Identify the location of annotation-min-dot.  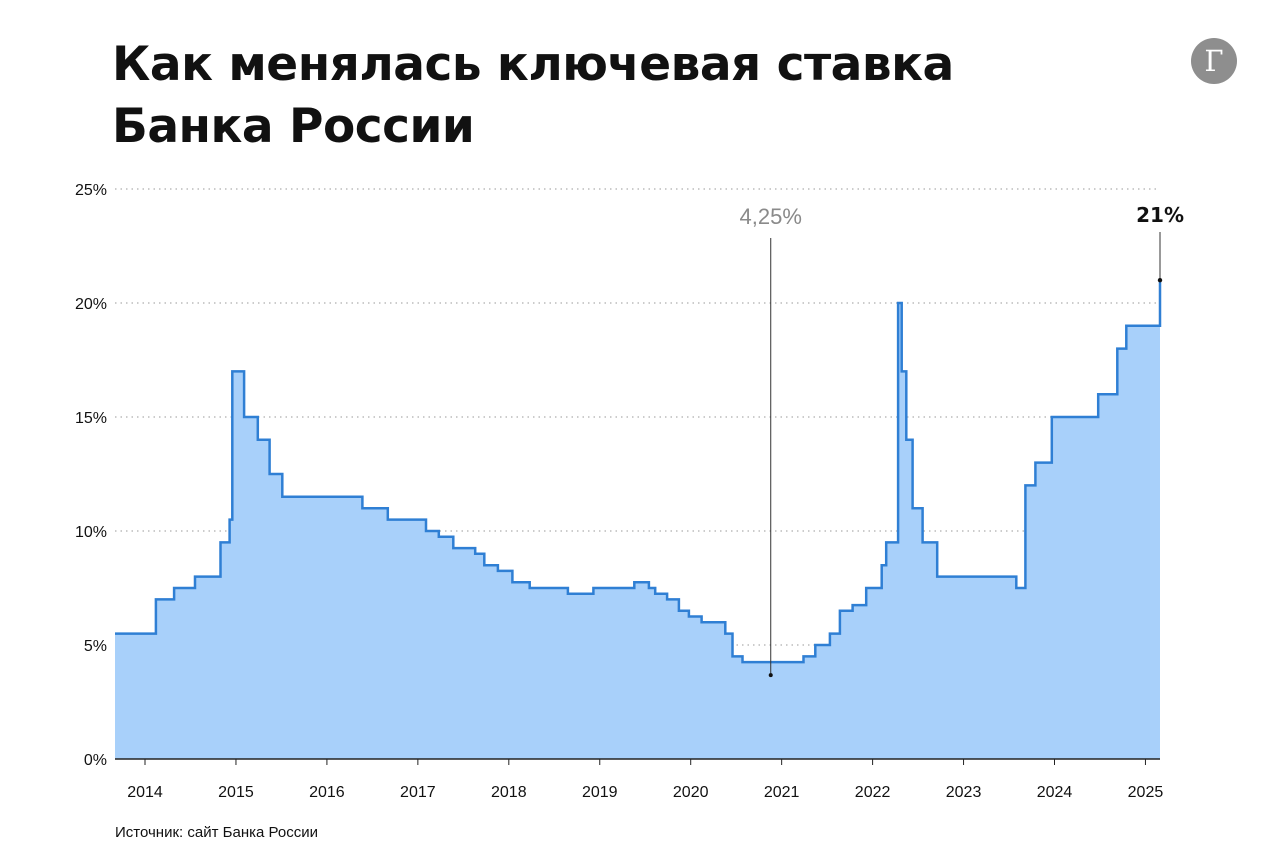
(770, 675).